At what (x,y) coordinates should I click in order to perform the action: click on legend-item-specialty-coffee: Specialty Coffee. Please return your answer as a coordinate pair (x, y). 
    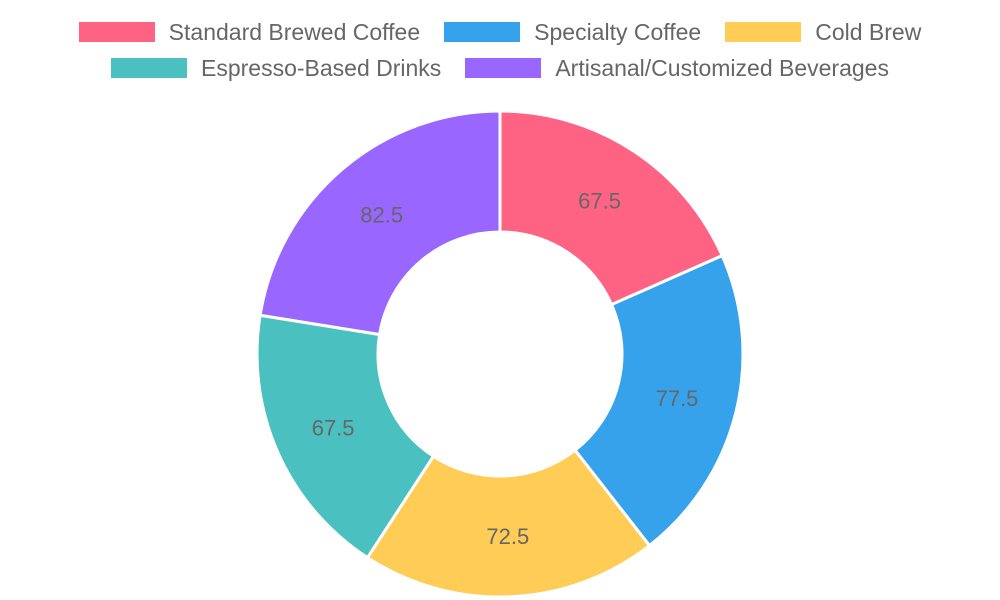
    Looking at the image, I should click on (572, 32).